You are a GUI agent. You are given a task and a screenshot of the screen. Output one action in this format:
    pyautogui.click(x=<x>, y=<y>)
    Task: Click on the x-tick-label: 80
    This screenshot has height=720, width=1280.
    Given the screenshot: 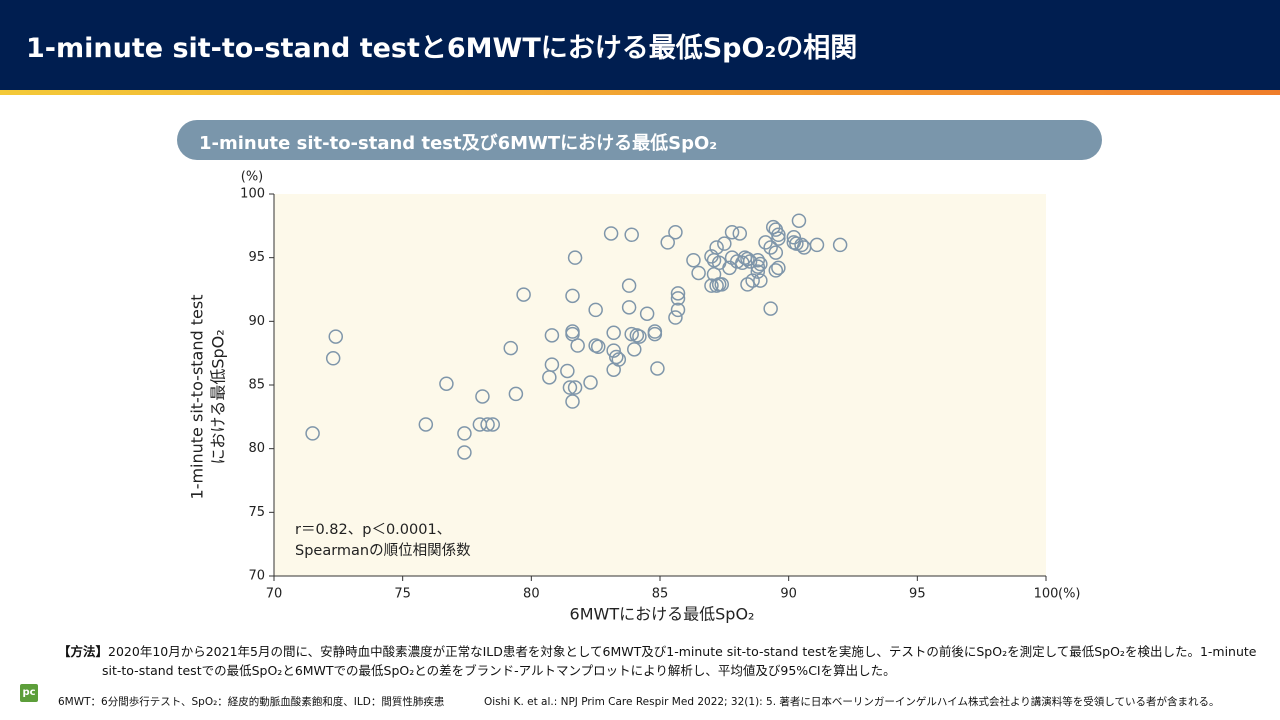 What is the action you would take?
    pyautogui.click(x=531, y=594)
    